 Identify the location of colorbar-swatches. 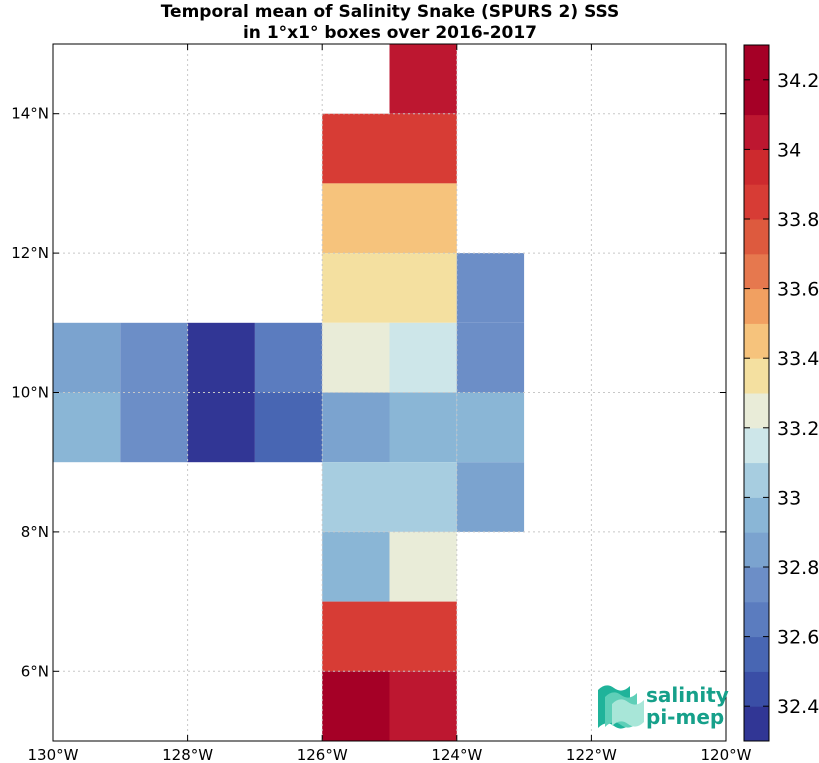
(756, 393).